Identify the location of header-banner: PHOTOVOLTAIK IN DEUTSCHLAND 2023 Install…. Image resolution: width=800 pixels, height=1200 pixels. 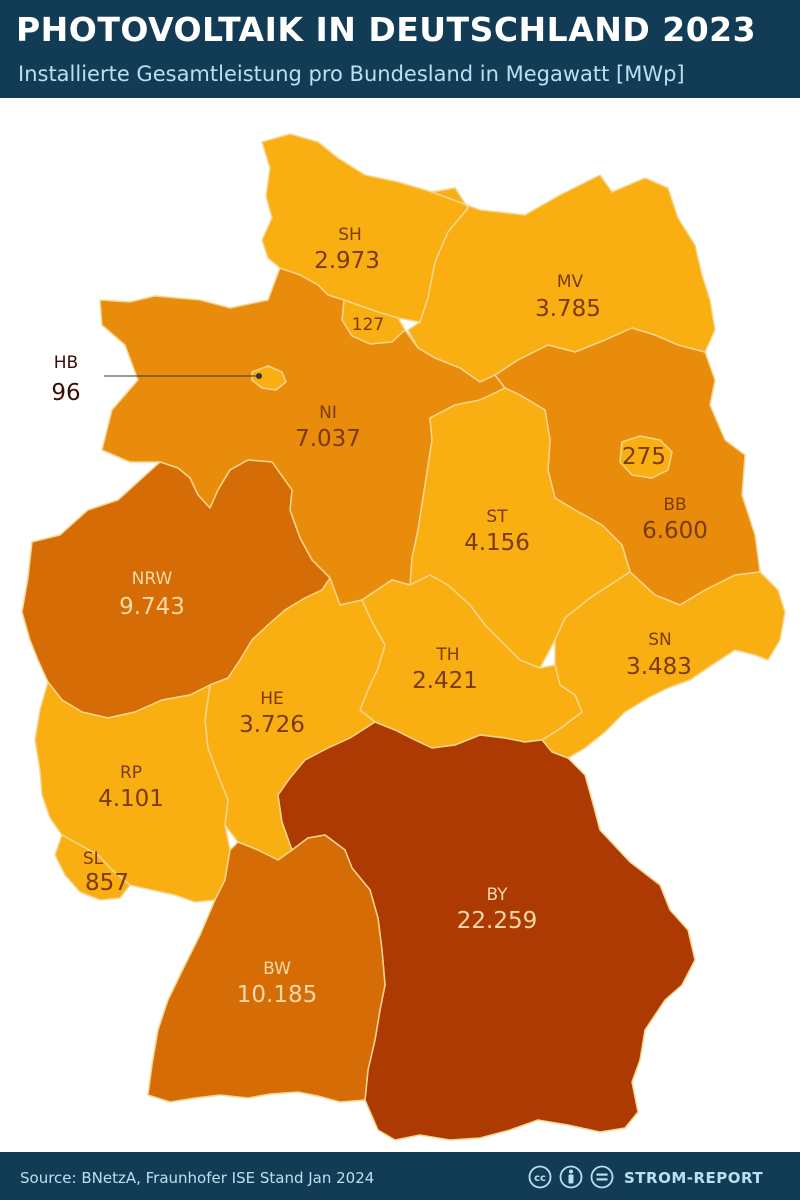
(400, 49).